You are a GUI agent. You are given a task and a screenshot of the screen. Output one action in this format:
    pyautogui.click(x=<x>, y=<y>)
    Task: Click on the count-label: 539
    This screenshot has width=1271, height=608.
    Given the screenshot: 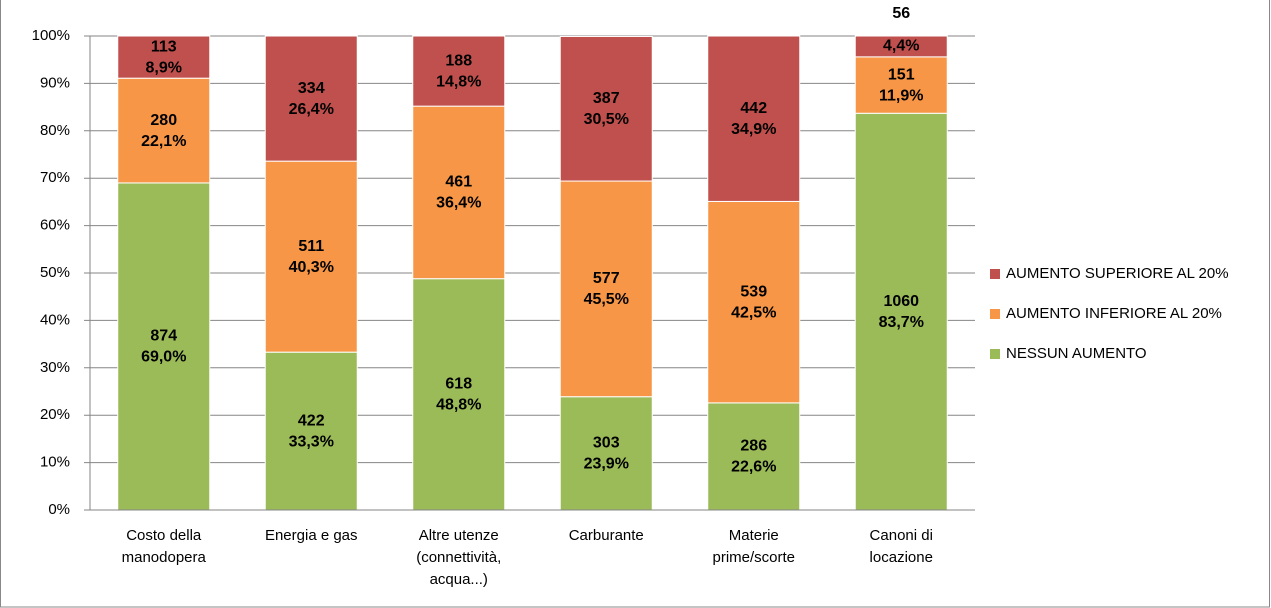 What is the action you would take?
    pyautogui.click(x=753, y=291)
    